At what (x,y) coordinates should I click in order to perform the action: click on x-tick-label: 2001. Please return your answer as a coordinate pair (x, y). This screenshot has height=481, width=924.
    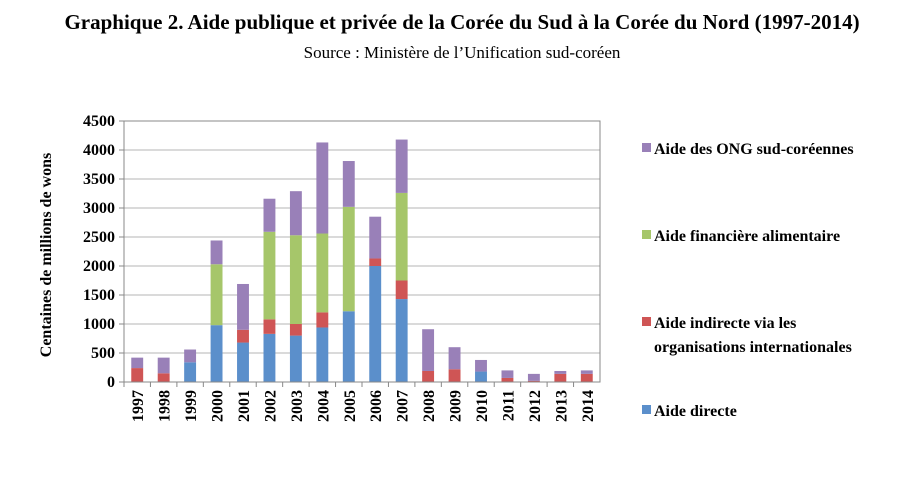
    Looking at the image, I should click on (244, 406).